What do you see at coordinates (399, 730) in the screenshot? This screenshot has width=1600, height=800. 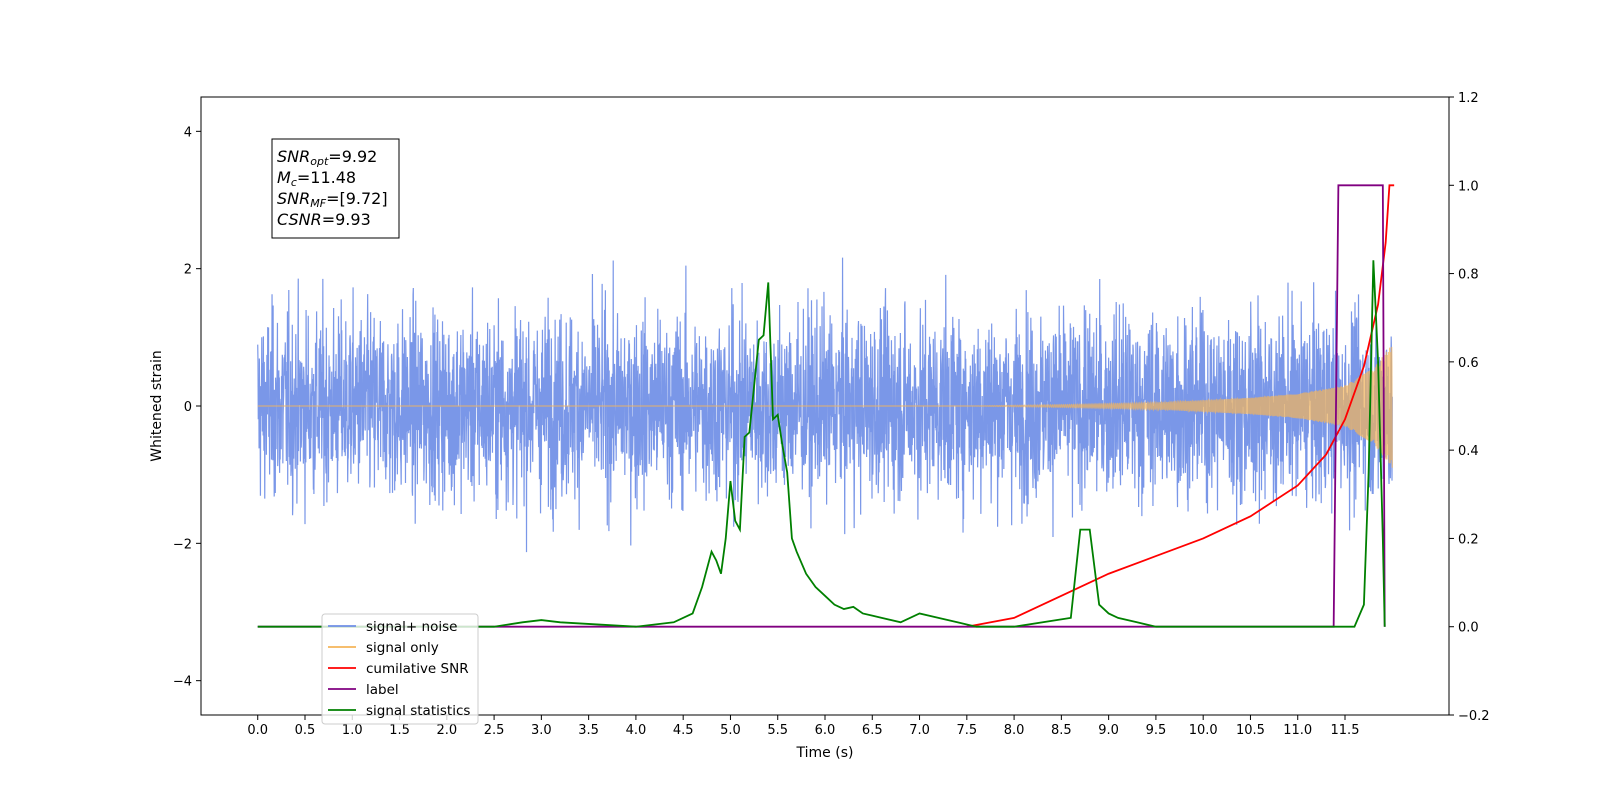 I see `x-tick-label: 1.5` at bounding box center [399, 730].